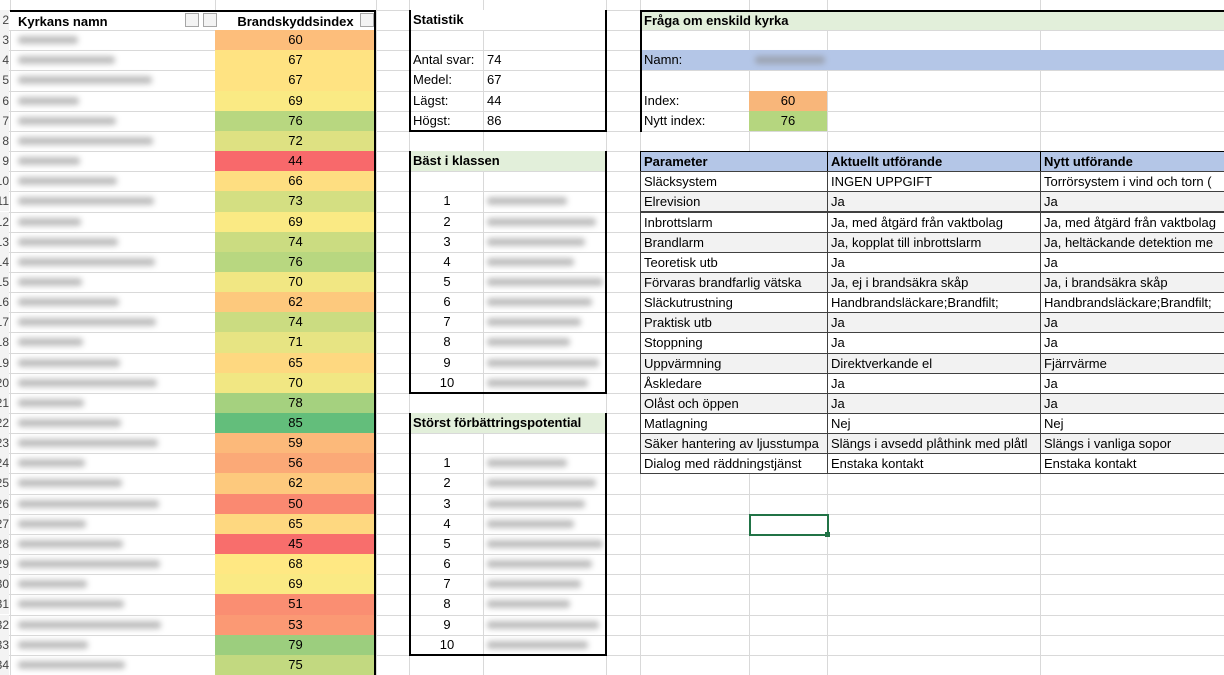  Describe the element at coordinates (295, 363) in the screenshot. I see `index-cell: 65` at that location.